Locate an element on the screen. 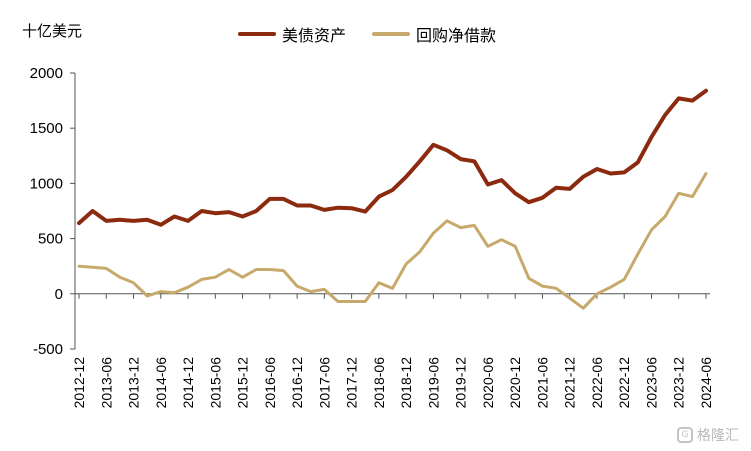 The height and width of the screenshot is (451, 751). legend-swatch-repo is located at coordinates (391, 34).